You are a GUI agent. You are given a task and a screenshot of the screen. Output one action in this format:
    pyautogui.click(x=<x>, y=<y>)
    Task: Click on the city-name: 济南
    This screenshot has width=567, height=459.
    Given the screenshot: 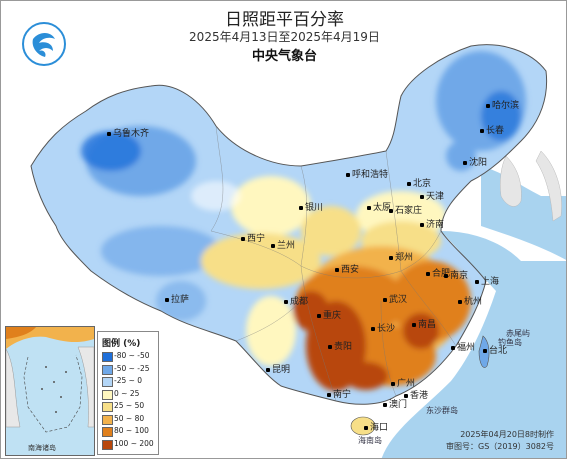 What is the action you would take?
    pyautogui.click(x=435, y=225)
    